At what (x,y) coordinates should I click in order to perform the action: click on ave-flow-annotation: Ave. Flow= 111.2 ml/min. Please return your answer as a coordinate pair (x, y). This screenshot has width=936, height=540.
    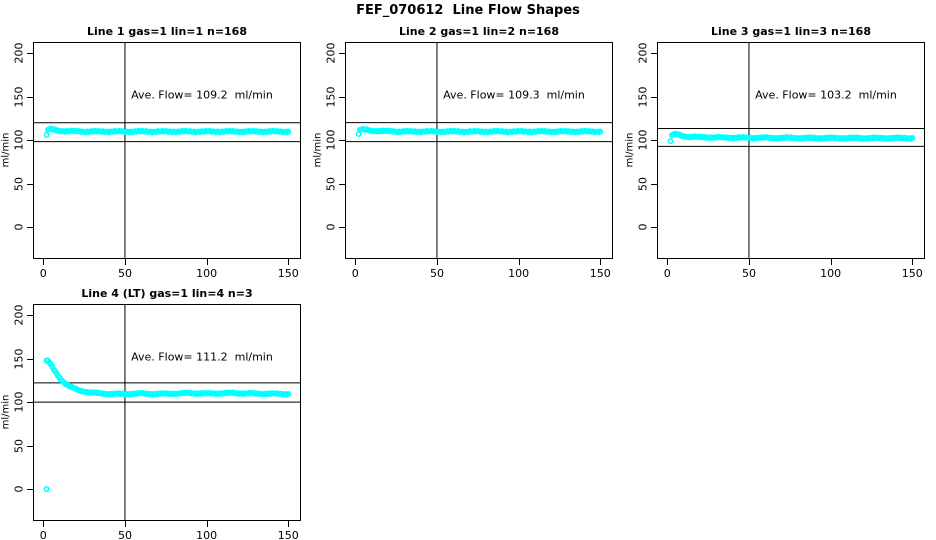
    Looking at the image, I should click on (202, 357).